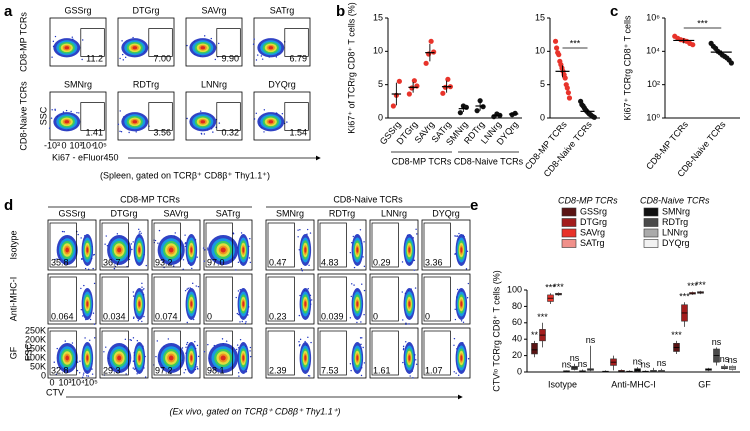  Describe the element at coordinates (562, 384) in the screenshot. I see `x-tick-label: Isotype` at that location.